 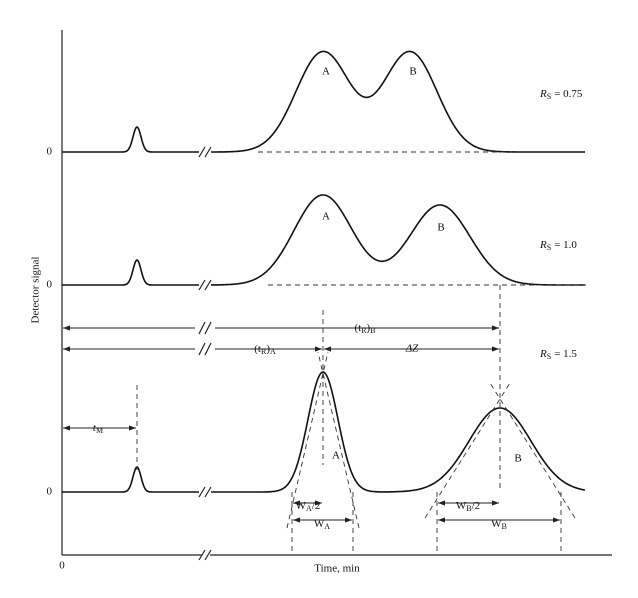 I want to click on resolution-label: RS = 1.0, so click(x=558, y=245).